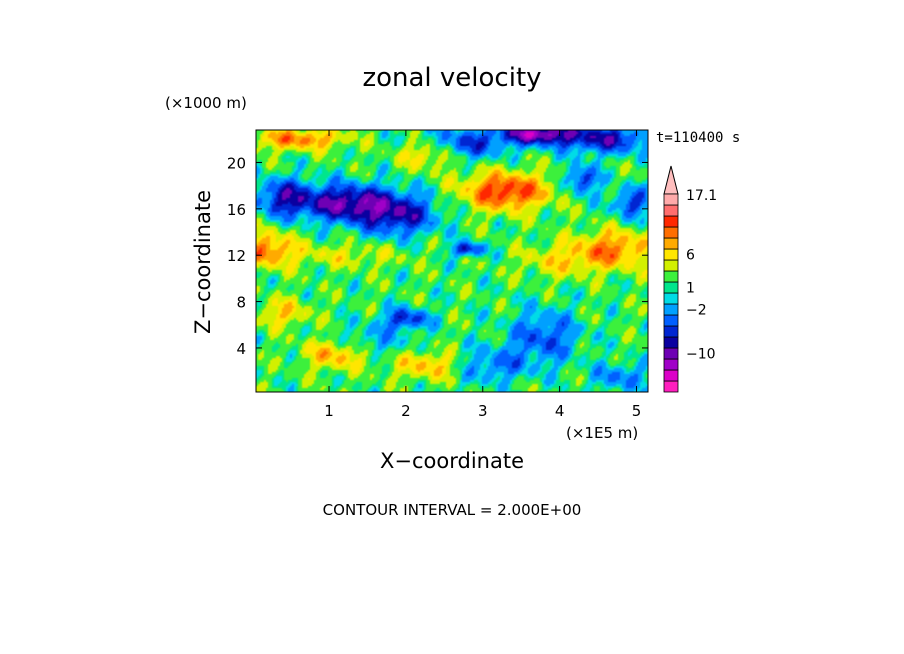  What do you see at coordinates (671, 180) in the screenshot?
I see `colorbar-overflow-triangle` at bounding box center [671, 180].